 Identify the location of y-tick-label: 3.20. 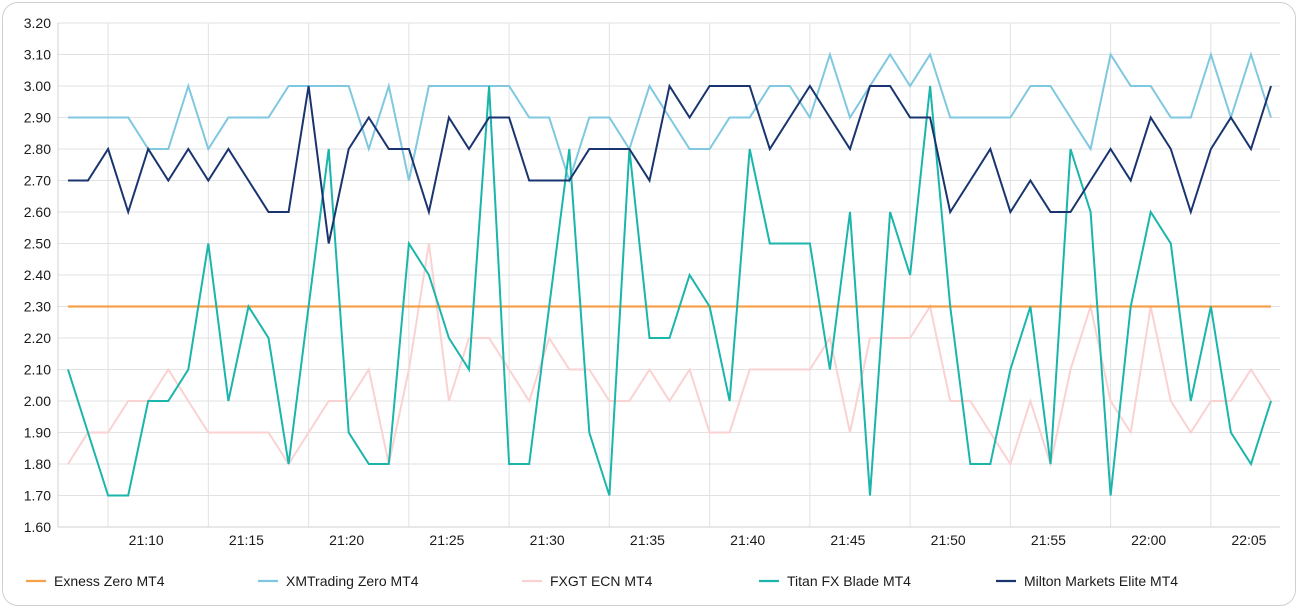
(37, 23).